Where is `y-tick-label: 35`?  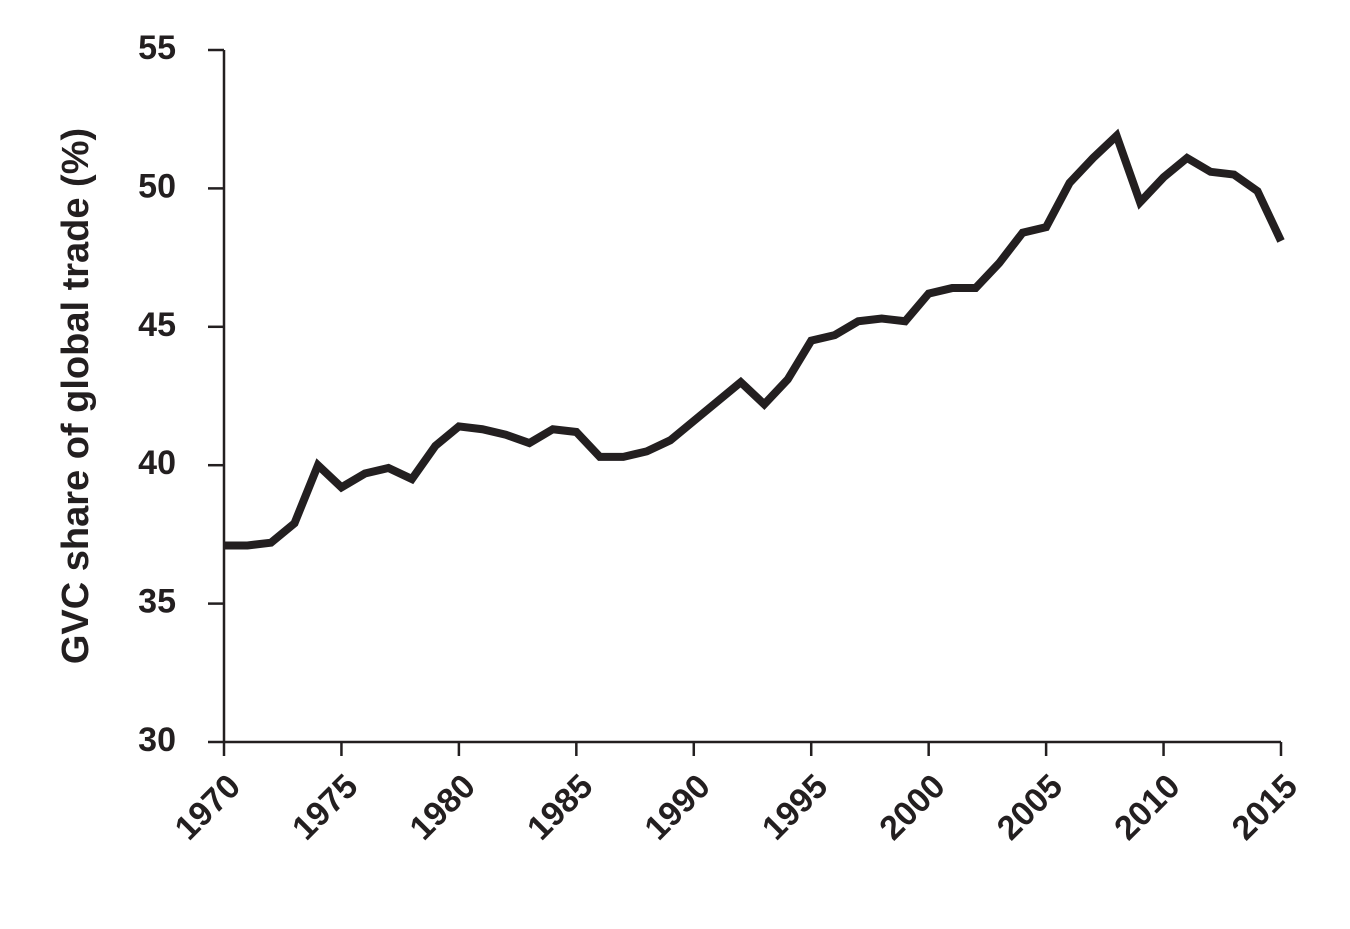 y-tick-label: 35 is located at coordinates (157, 602).